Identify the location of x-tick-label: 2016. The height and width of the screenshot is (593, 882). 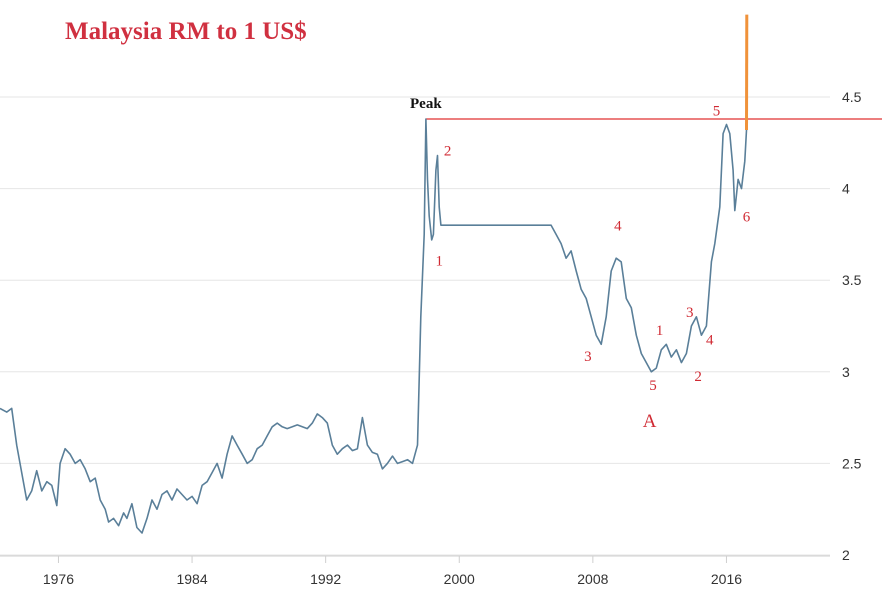
(726, 579).